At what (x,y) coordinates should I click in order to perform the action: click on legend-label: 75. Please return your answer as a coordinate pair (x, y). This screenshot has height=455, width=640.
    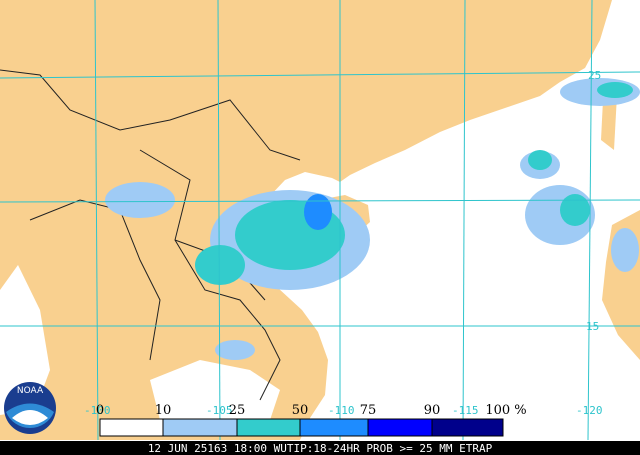
    Looking at the image, I should click on (368, 410).